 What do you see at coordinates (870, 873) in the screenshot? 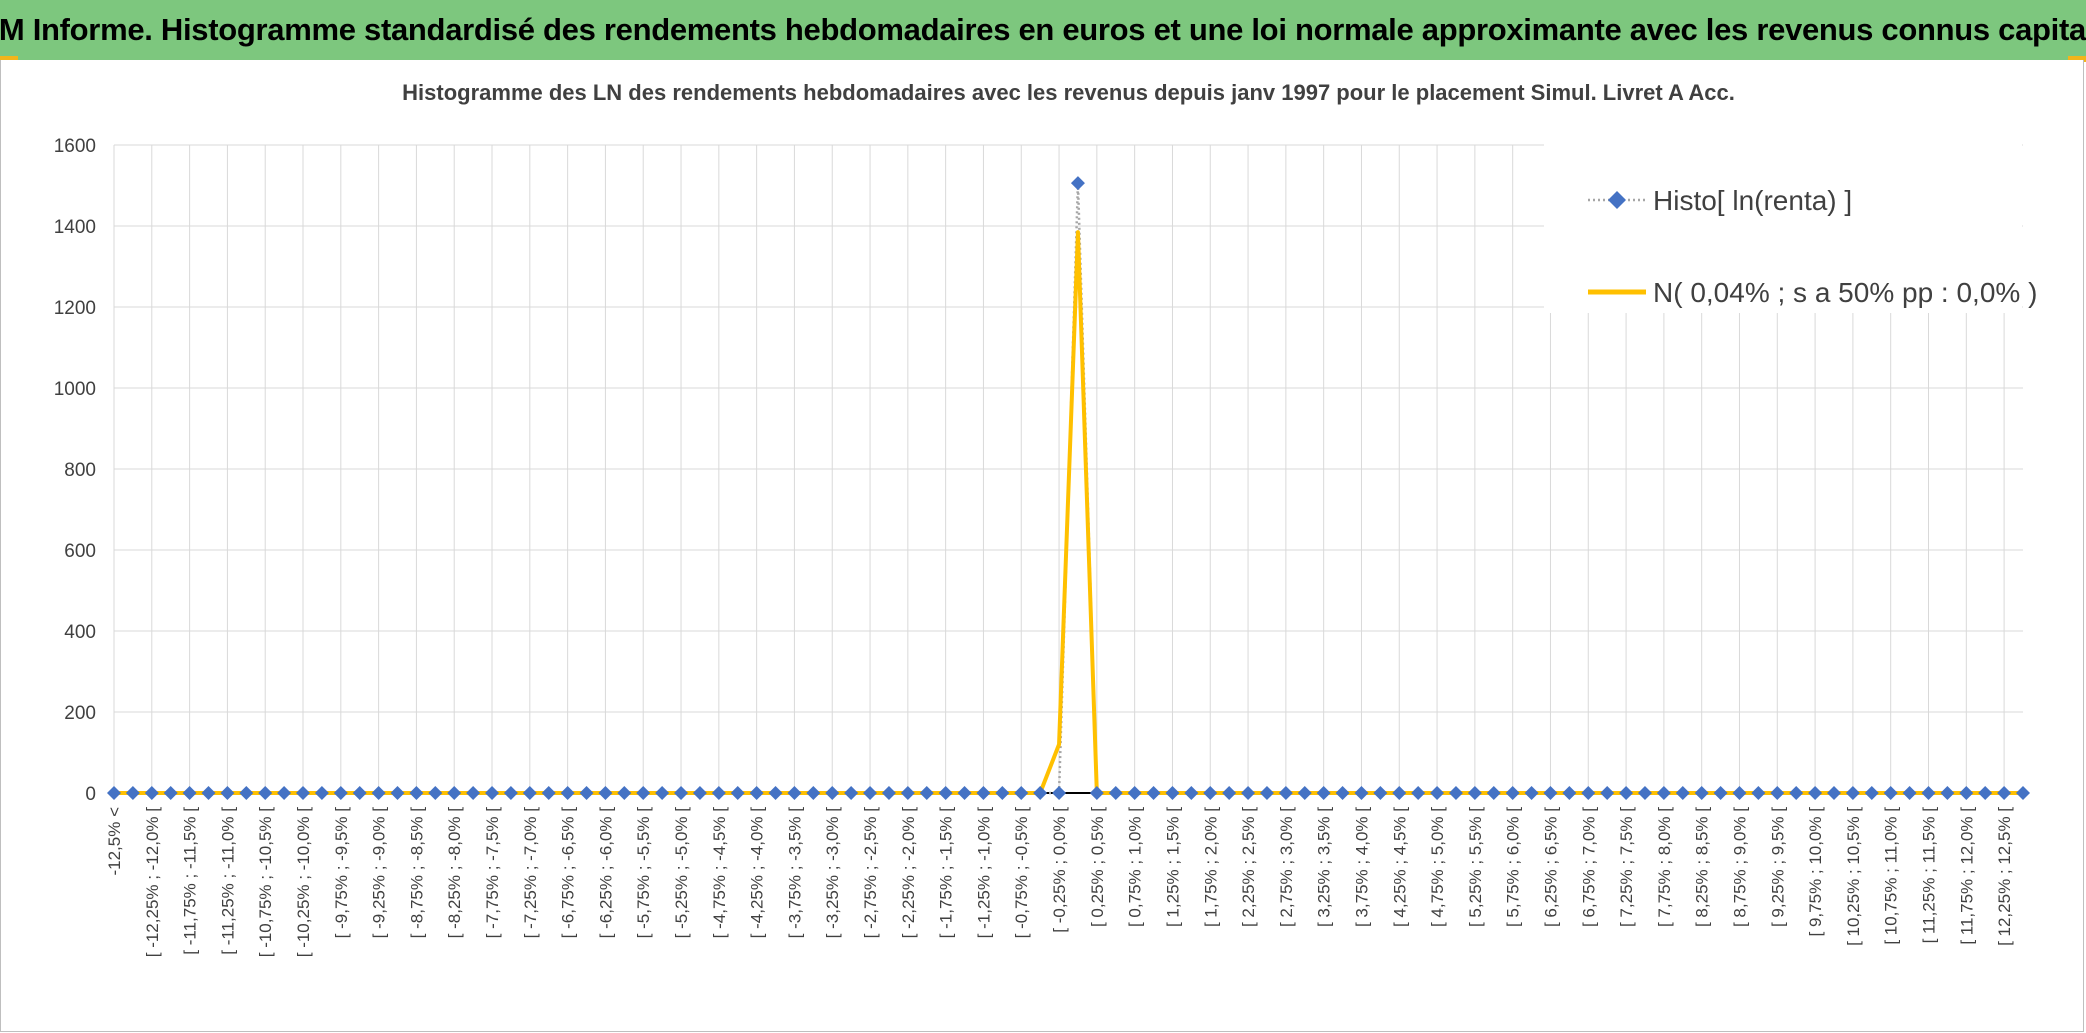
I see `x-tick-label: [ -2,75% ; -2,5% [` at bounding box center [870, 873].